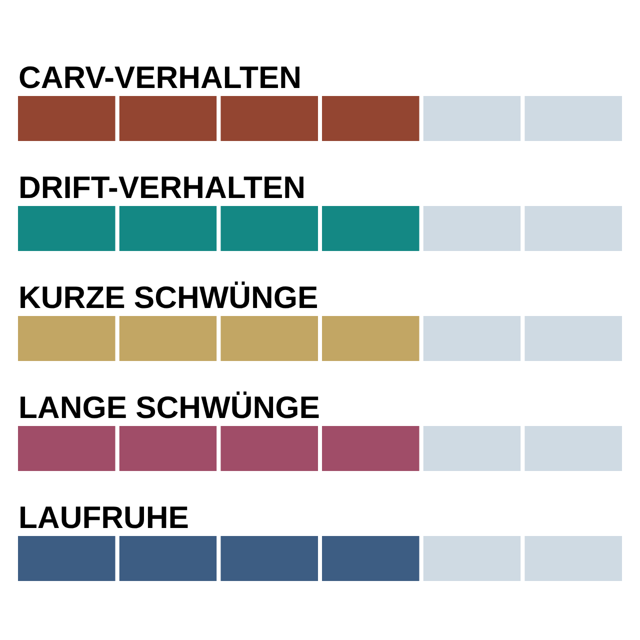 The image size is (640, 640). What do you see at coordinates (162, 187) in the screenshot?
I see `y-tick-label: DRIFT-VERHALTEN` at bounding box center [162, 187].